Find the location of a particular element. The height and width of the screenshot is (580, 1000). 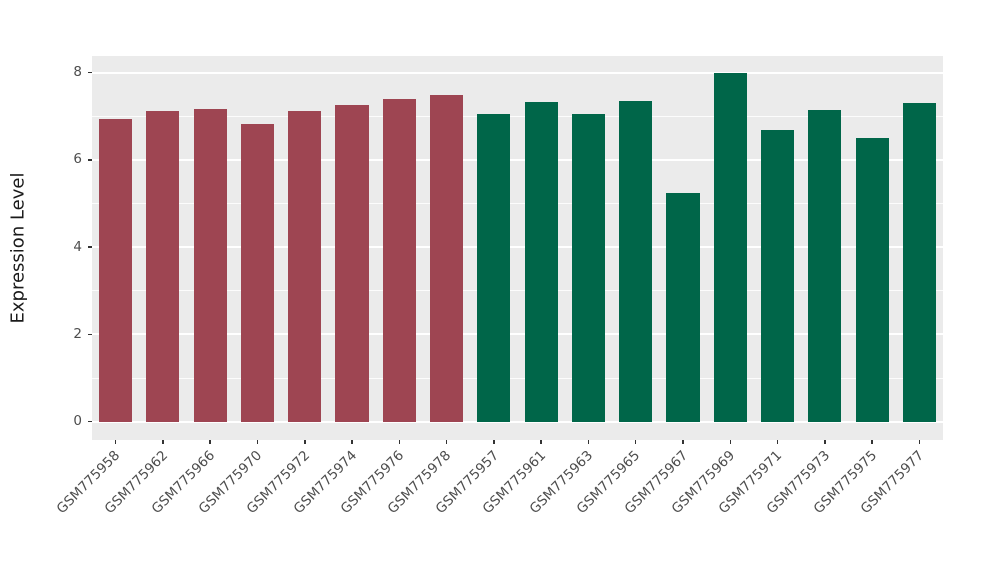

bar-GSM775963 is located at coordinates (588, 267).